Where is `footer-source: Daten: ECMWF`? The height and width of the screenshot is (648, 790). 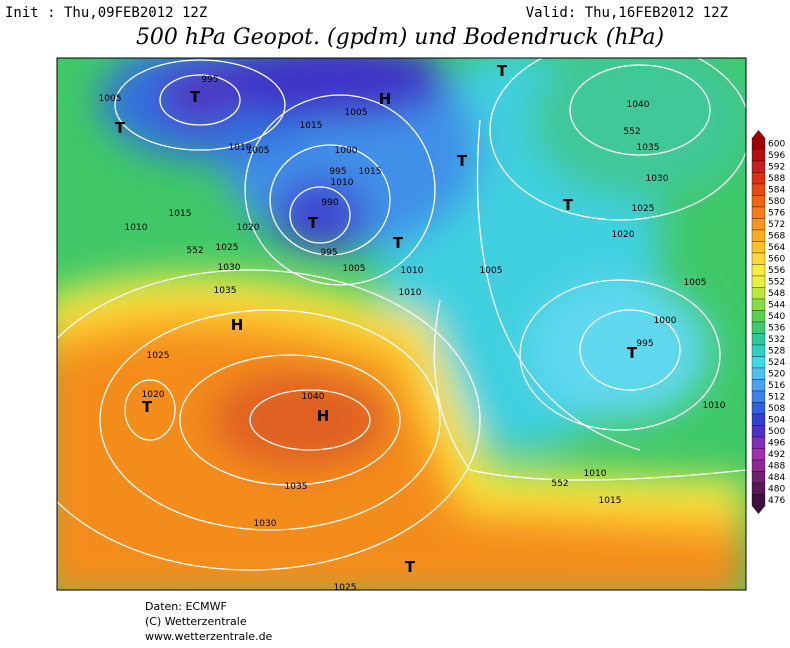
footer-source: Daten: ECMWF is located at coordinates (186, 606).